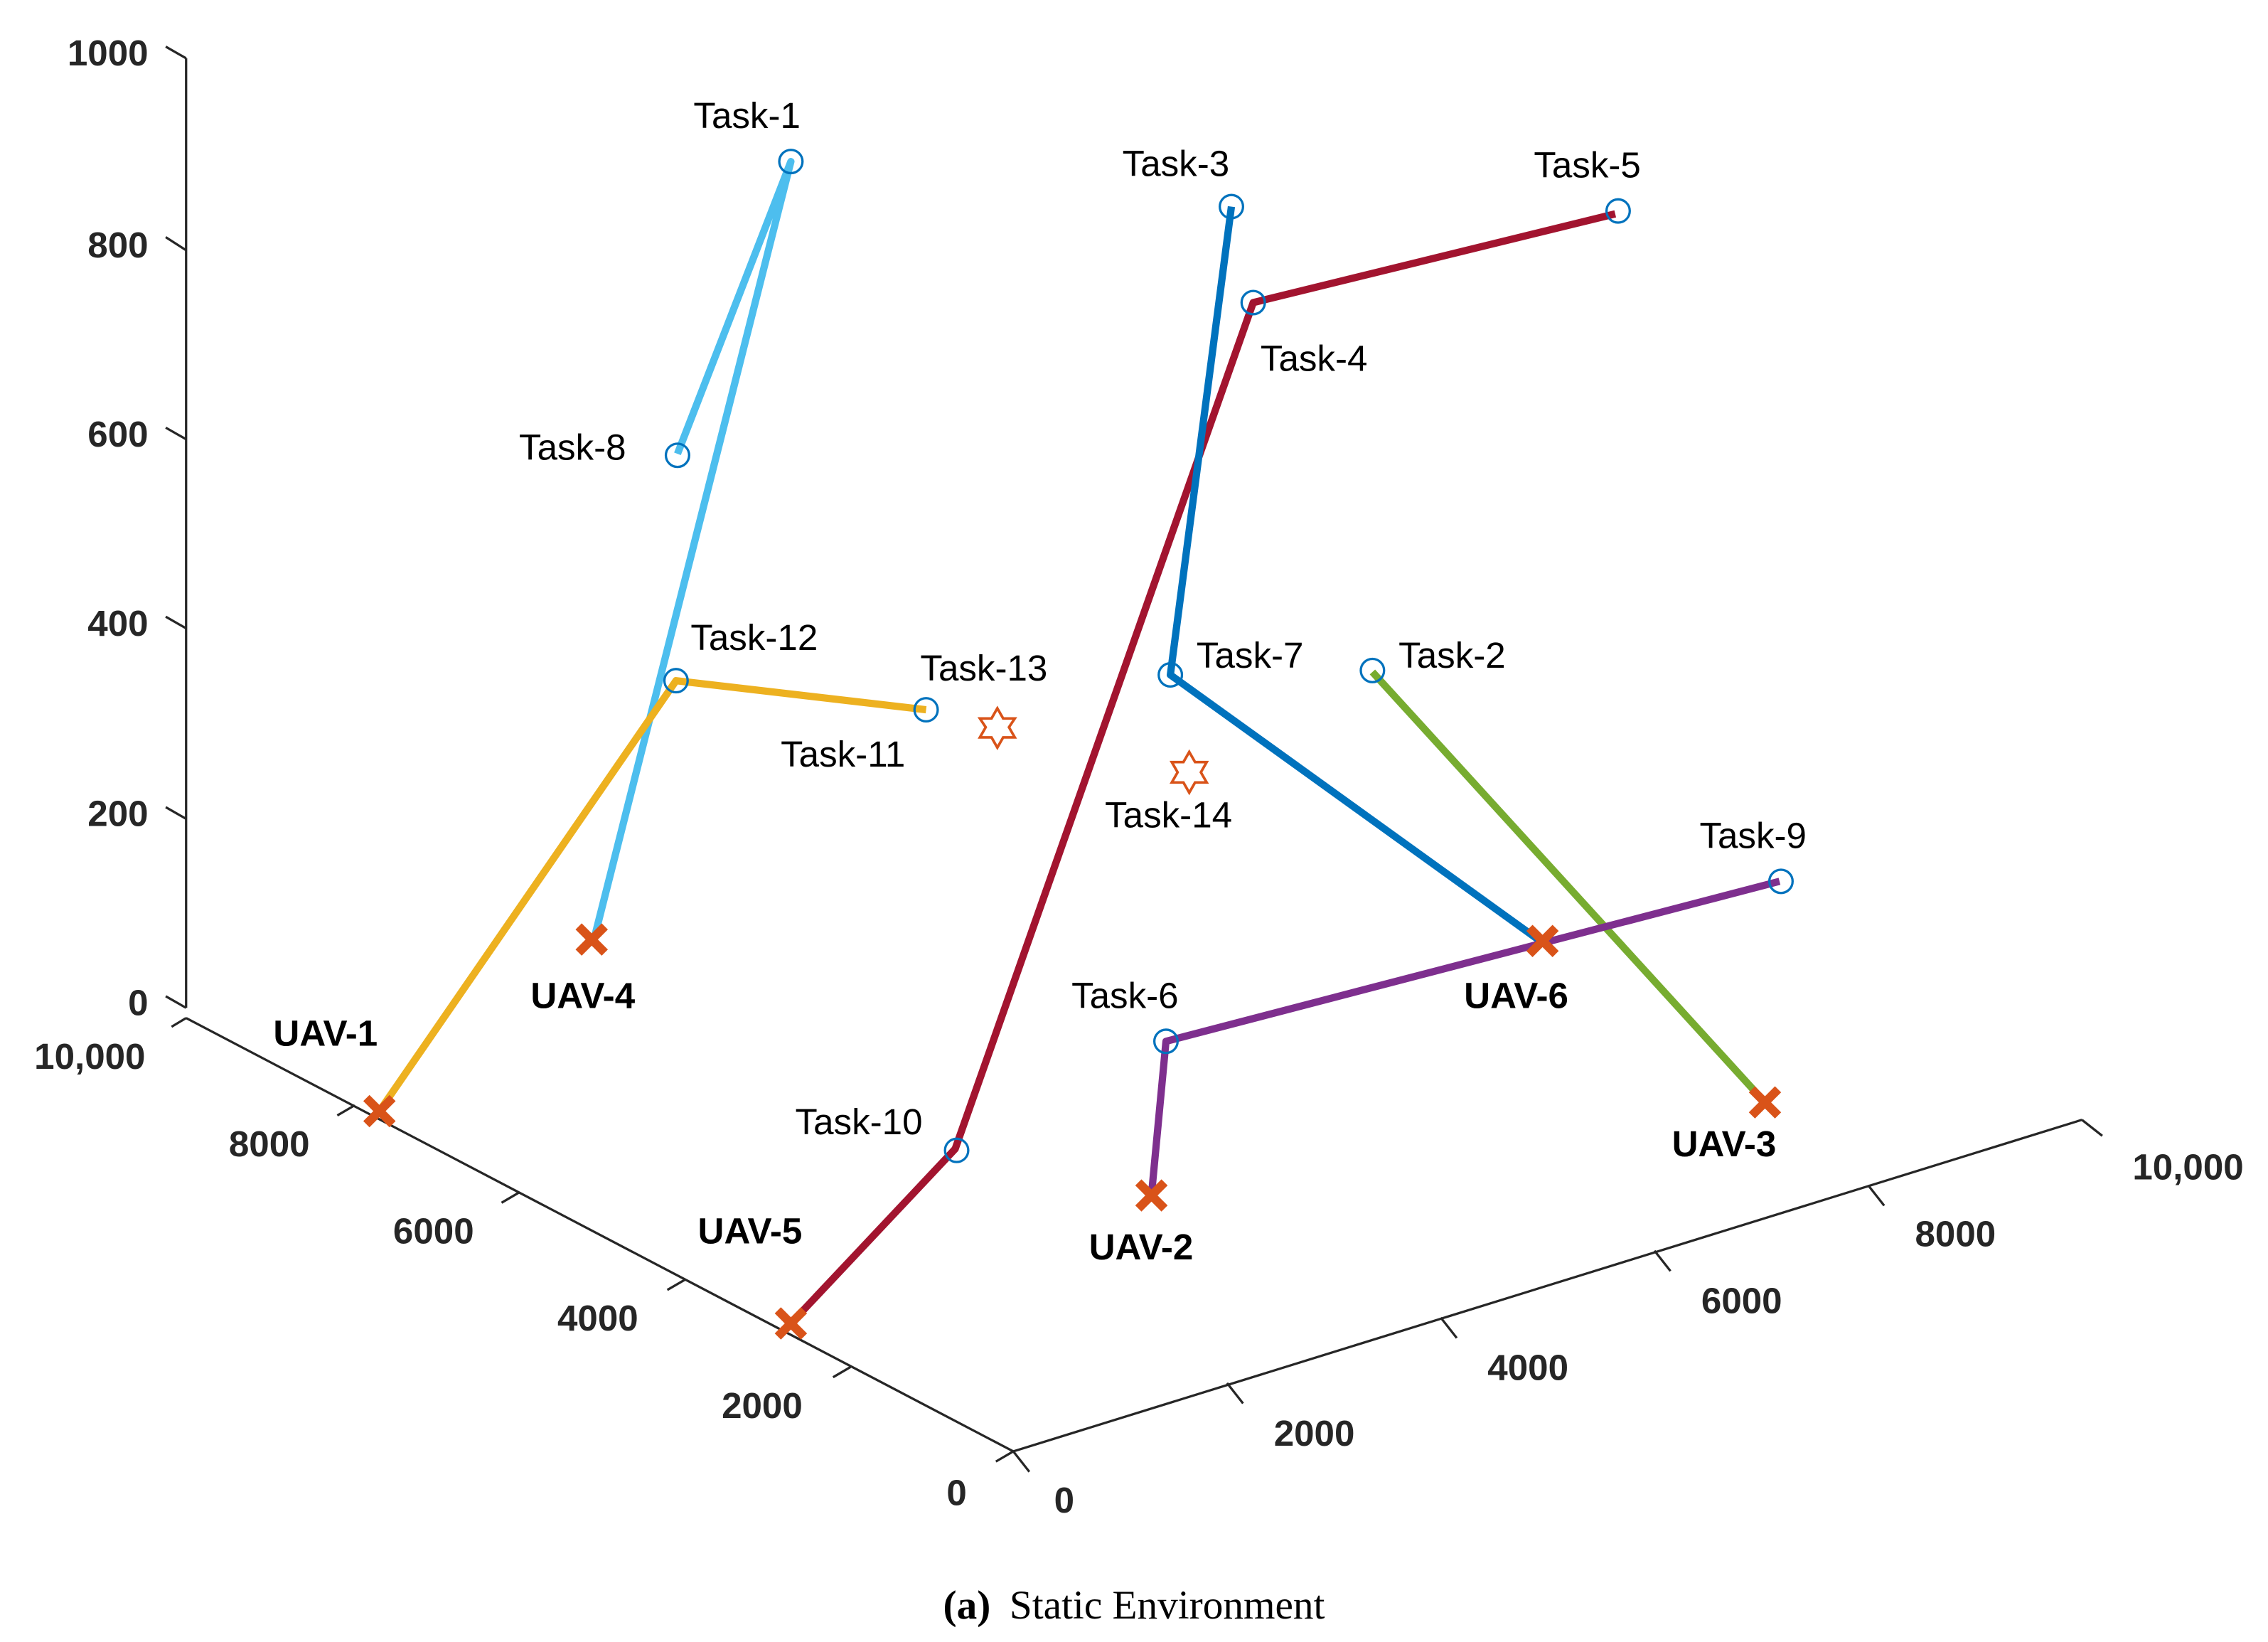 This screenshot has width=2268, height=1642. I want to click on y-tick-labels: 10,000 8000 6000 4000 2000 0, so click(500, 1274).